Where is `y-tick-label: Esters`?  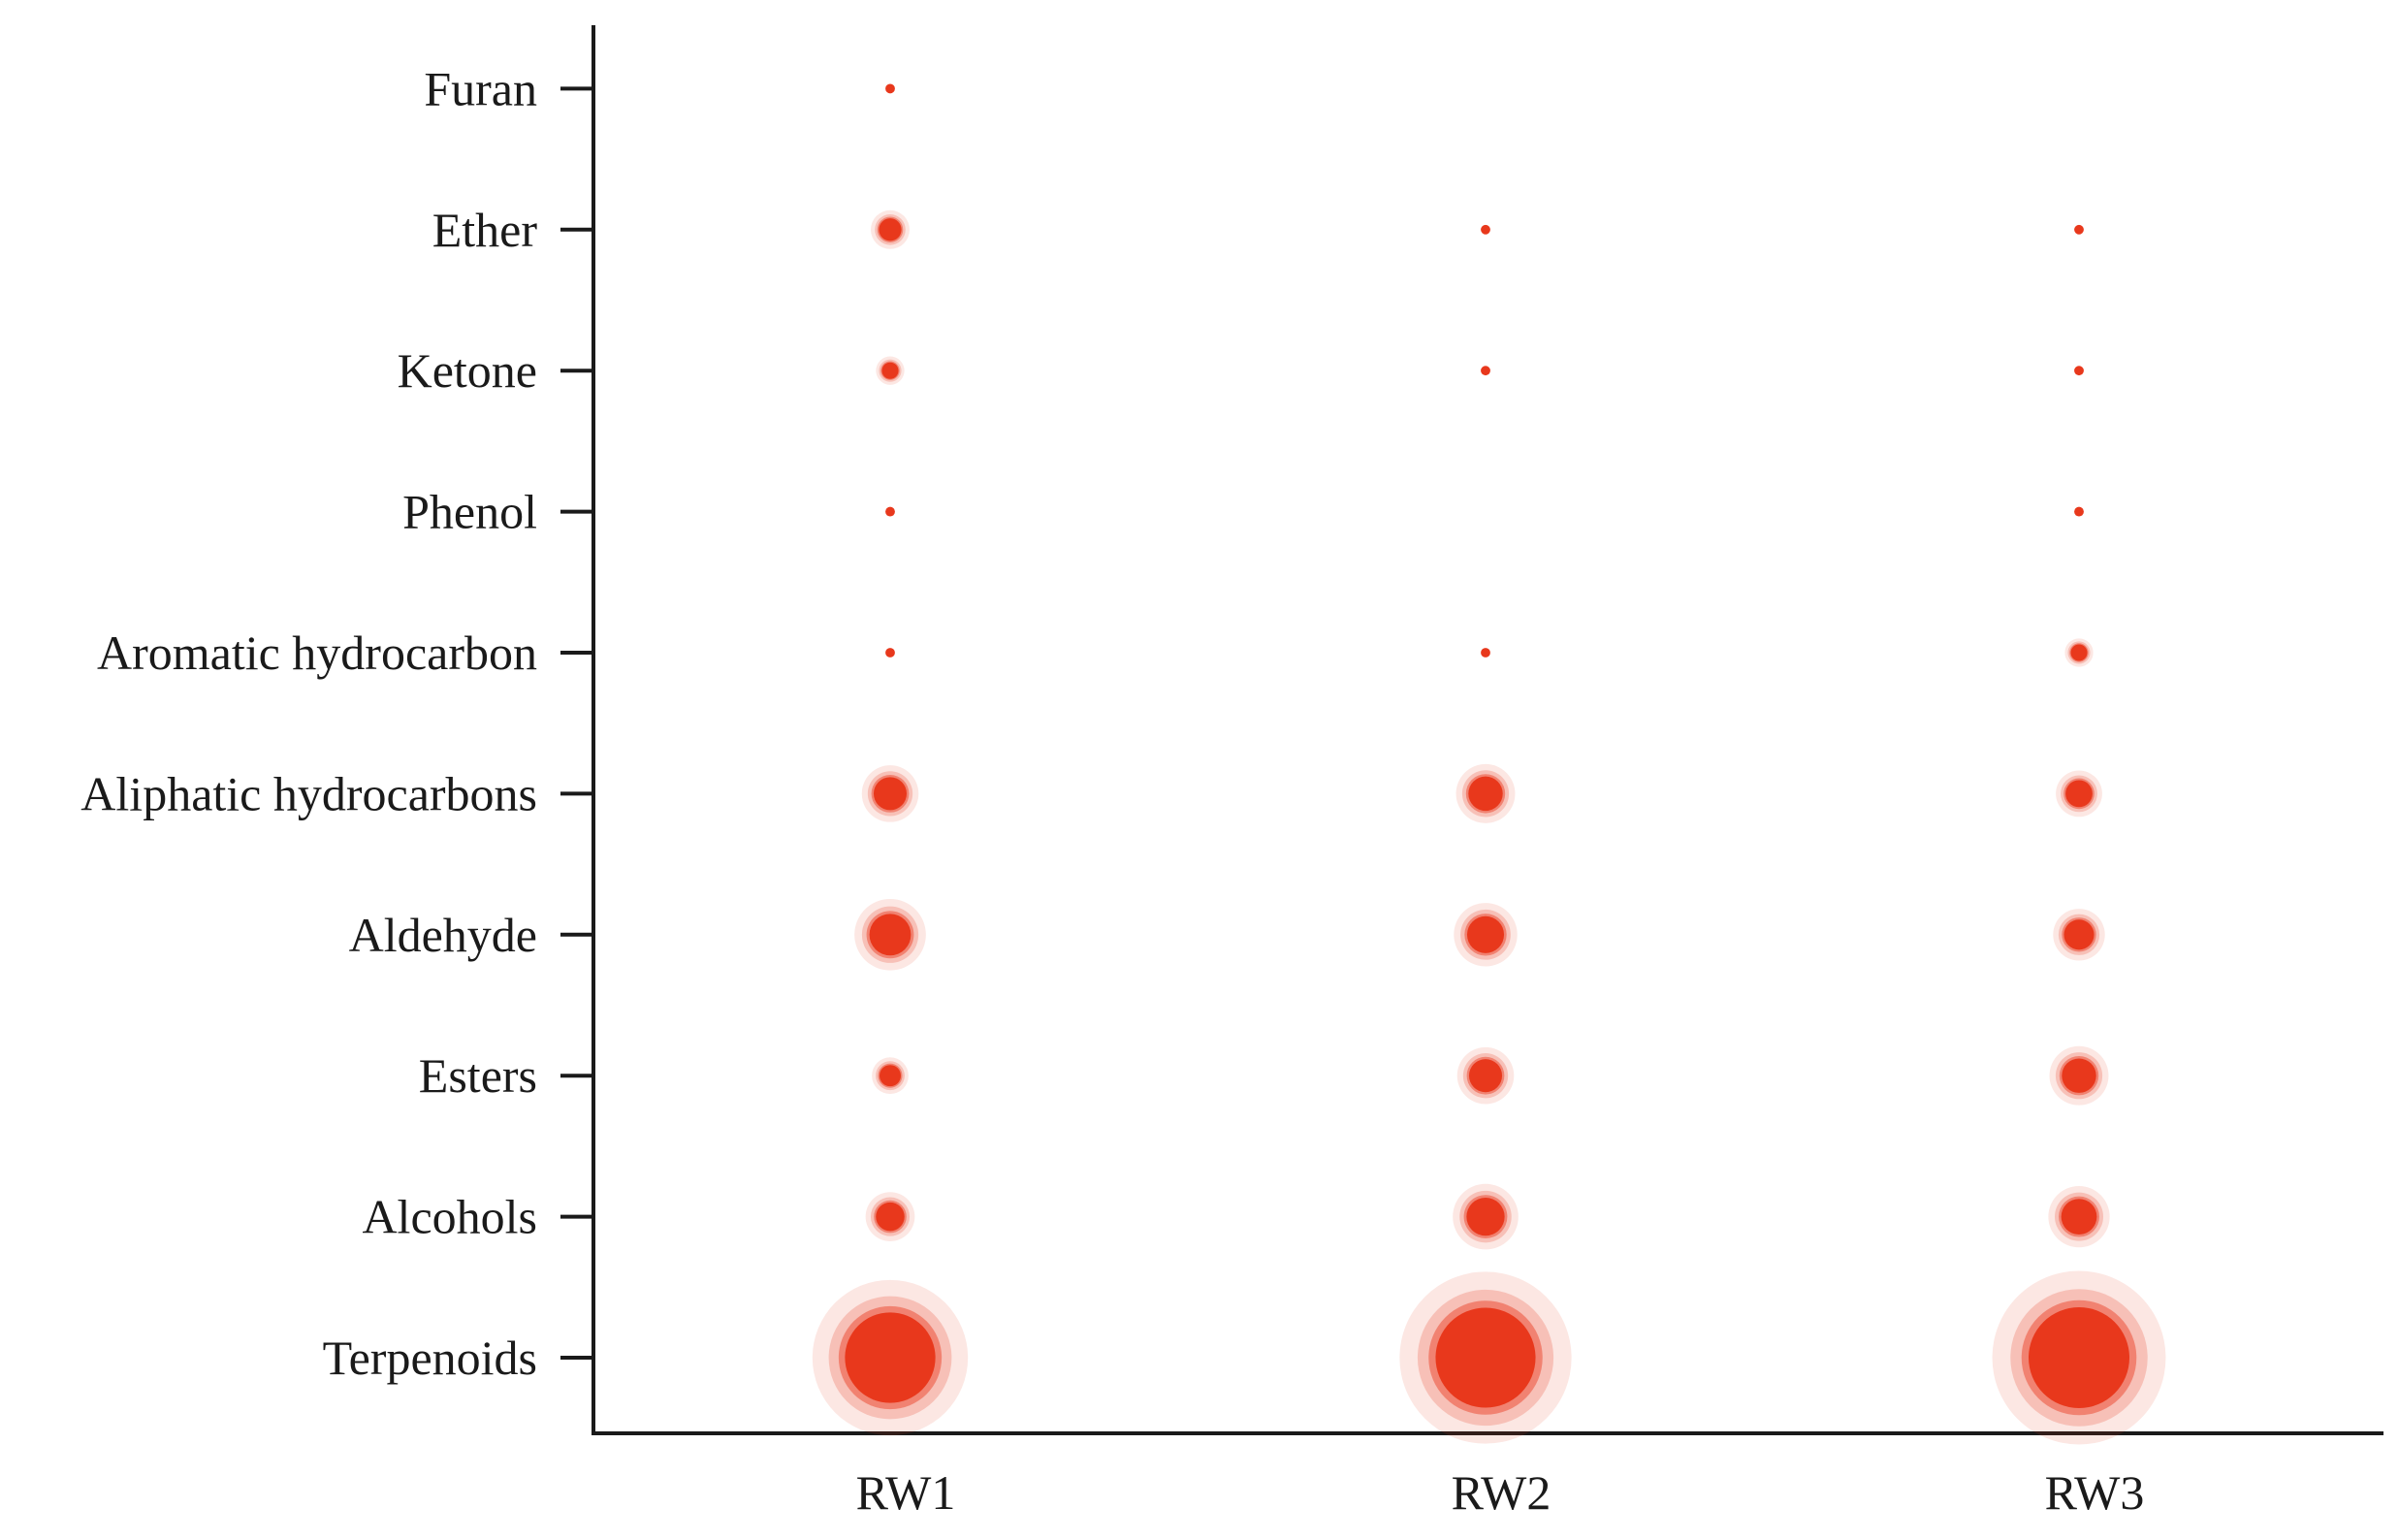
y-tick-label: Esters is located at coordinates (478, 1075).